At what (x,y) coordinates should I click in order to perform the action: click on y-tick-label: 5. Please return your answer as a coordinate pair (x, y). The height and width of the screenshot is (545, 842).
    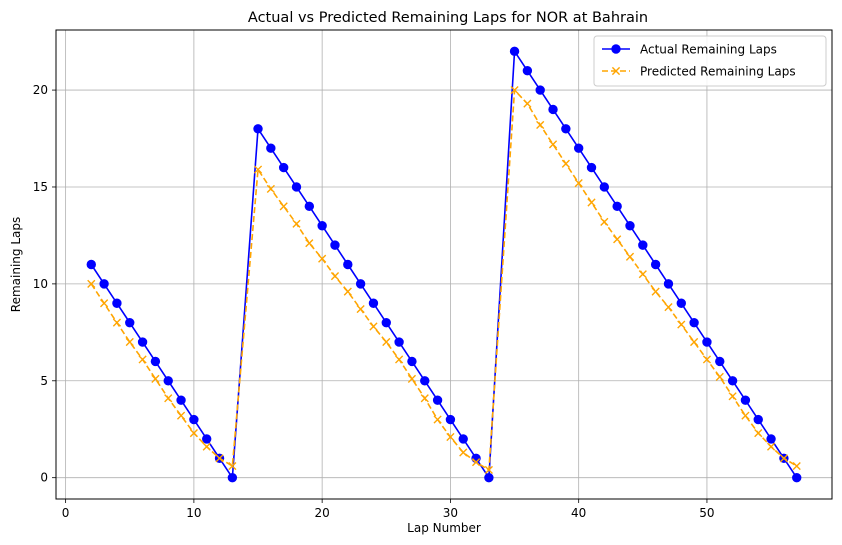
    Looking at the image, I should click on (44, 381).